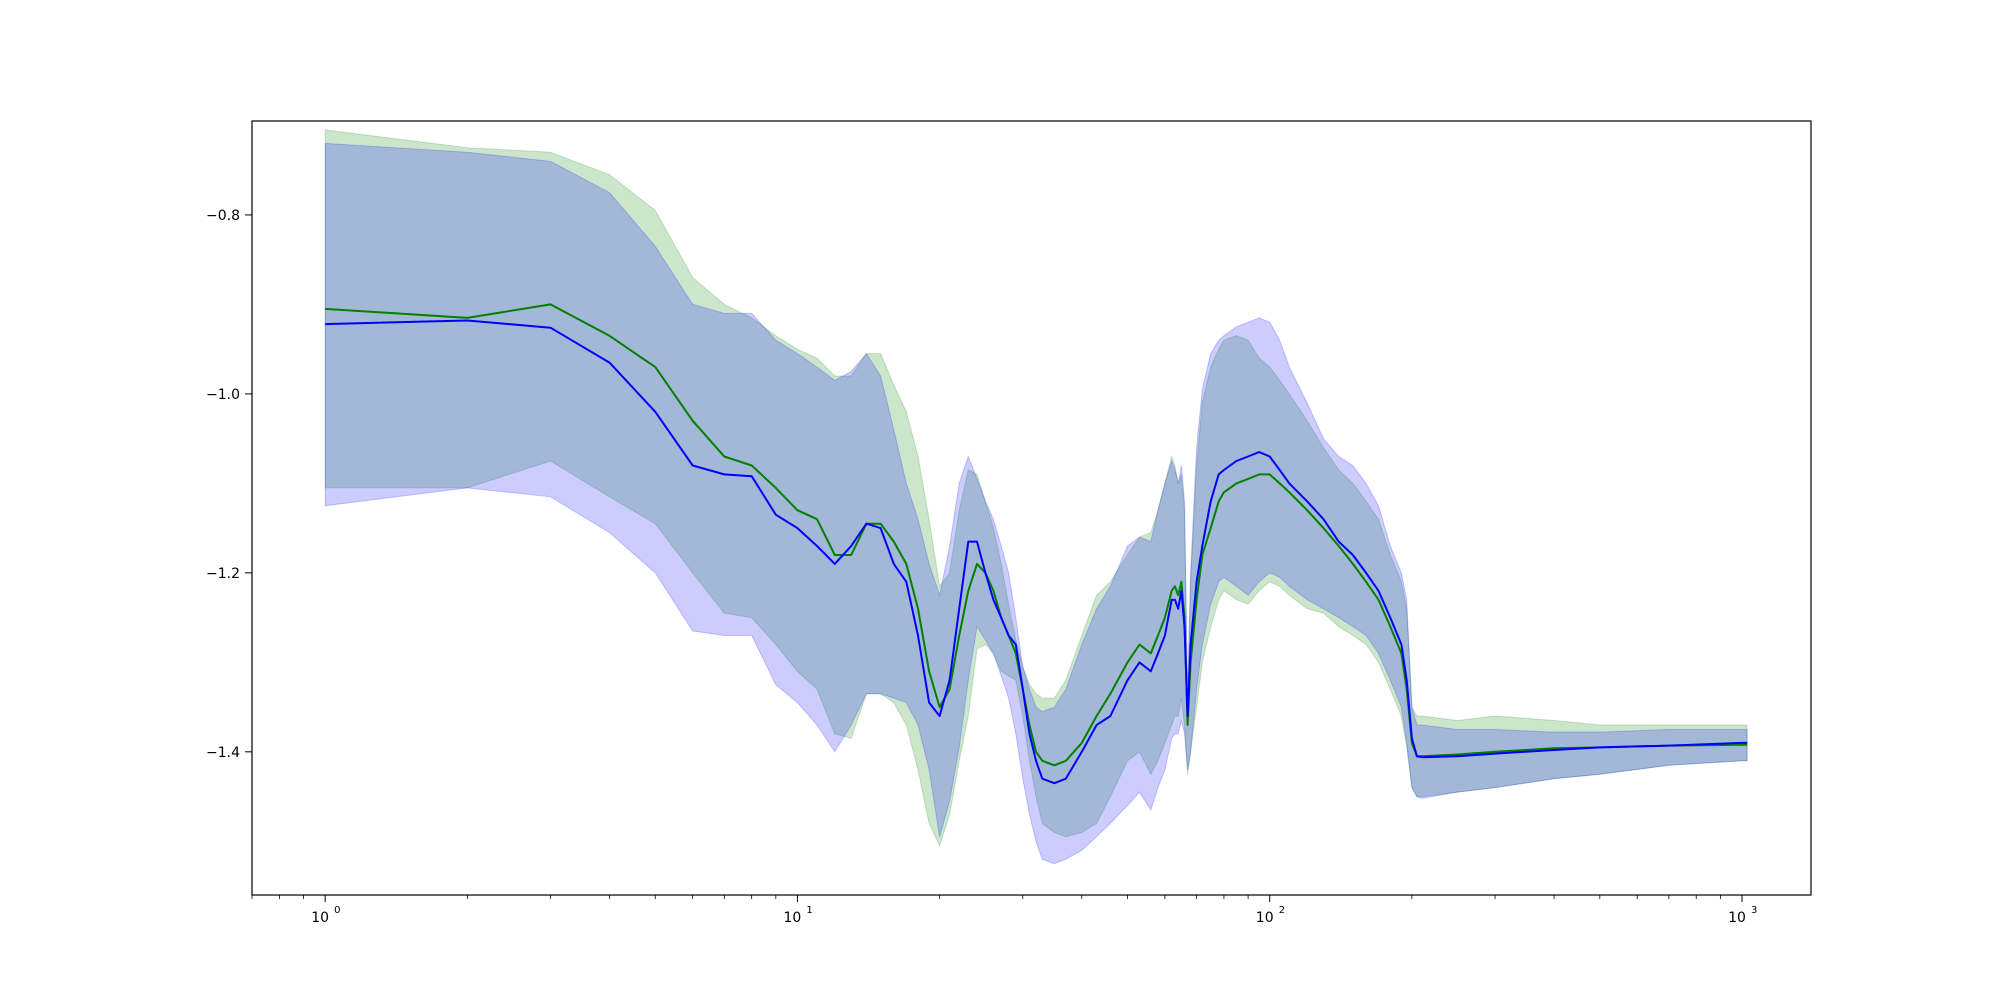 This screenshot has width=2000, height=1004. What do you see at coordinates (223, 574) in the screenshot?
I see `y-tick-label: −1.2` at bounding box center [223, 574].